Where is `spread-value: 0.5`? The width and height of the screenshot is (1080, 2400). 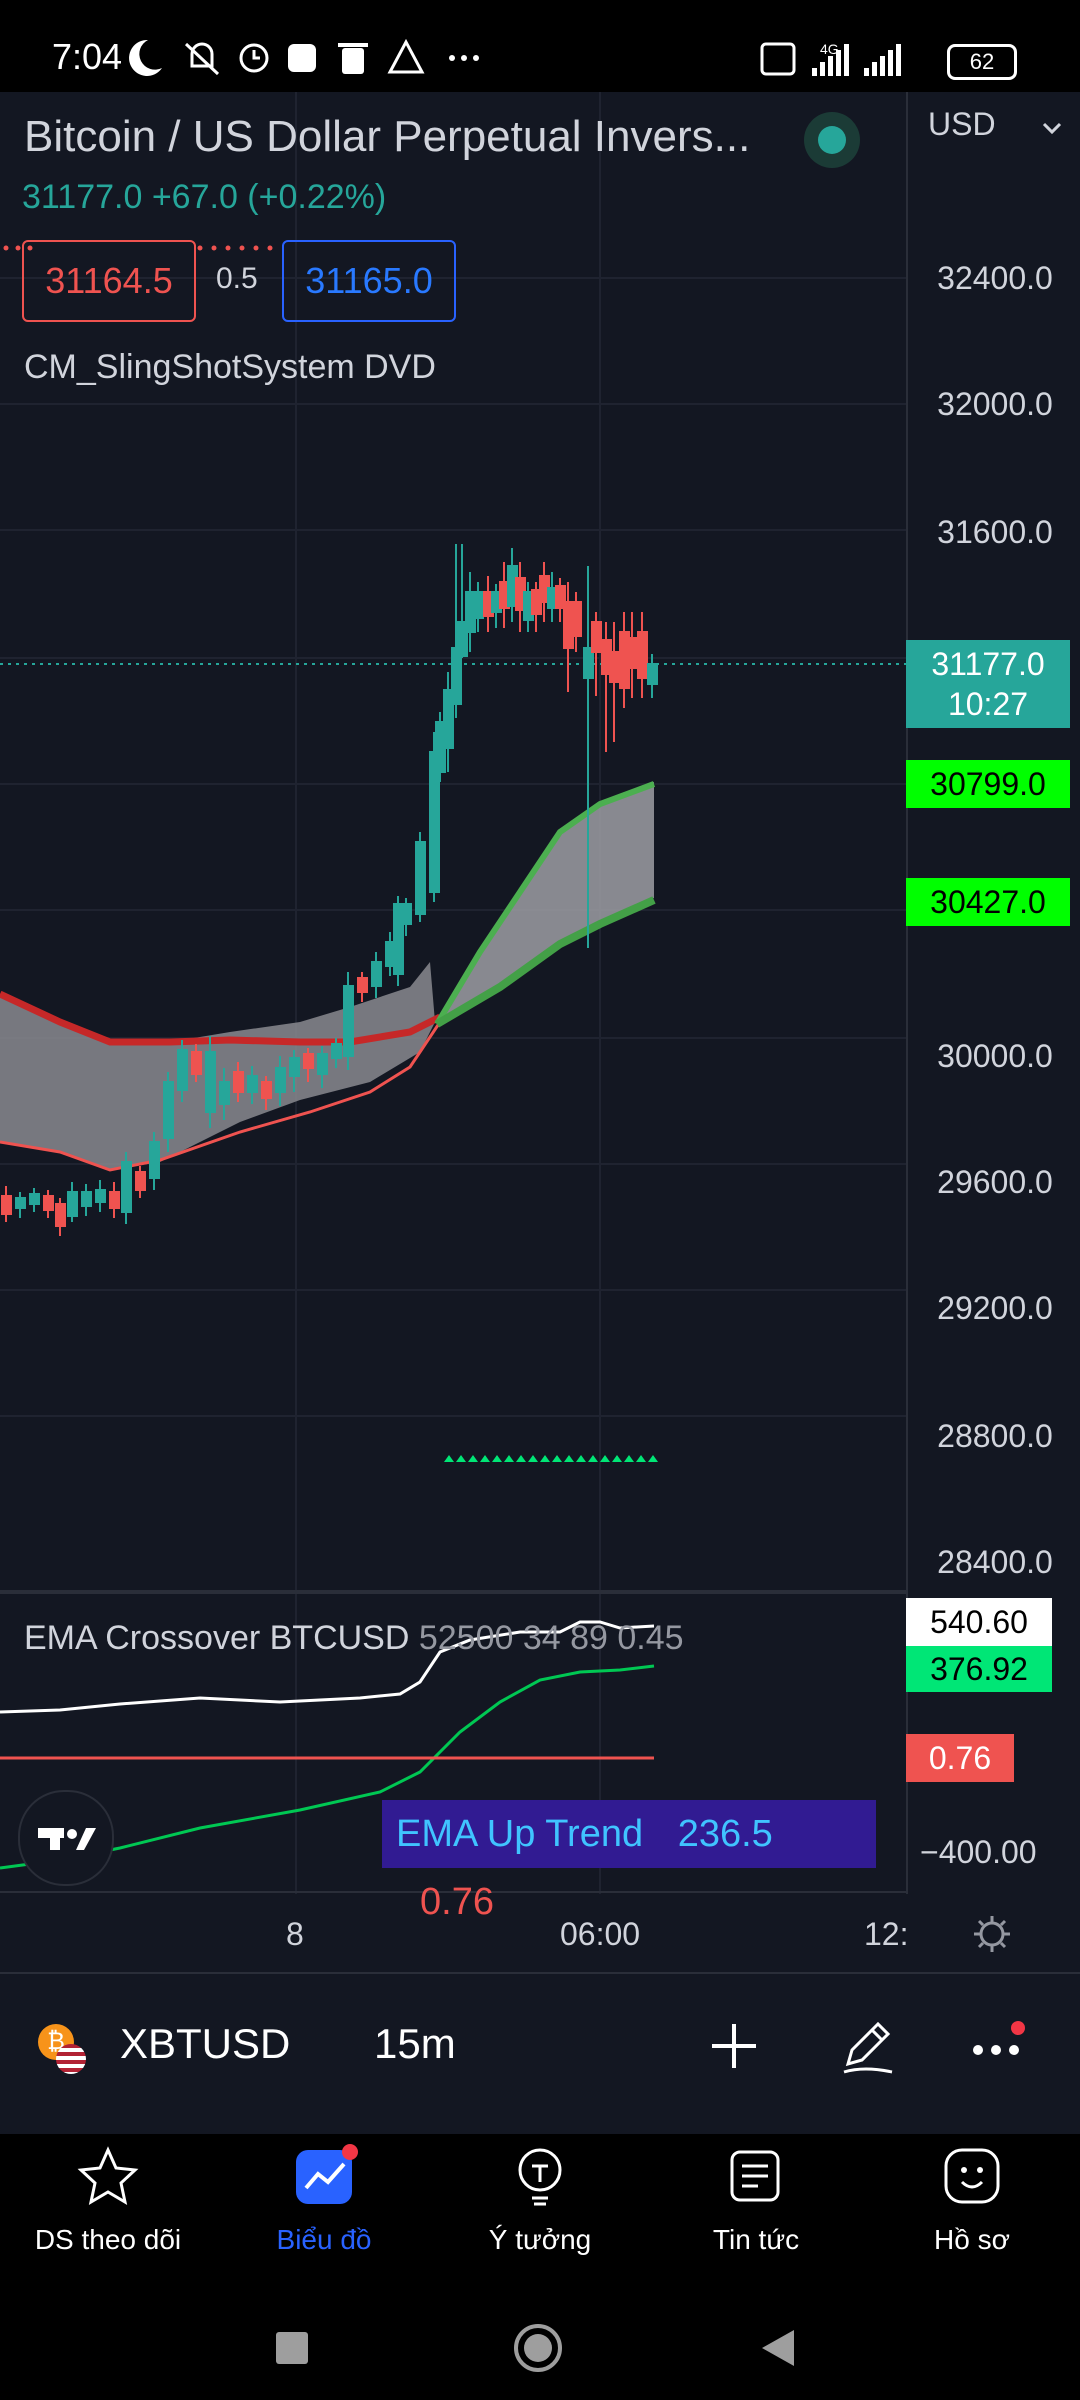 spread-value: 0.5 is located at coordinates (237, 278).